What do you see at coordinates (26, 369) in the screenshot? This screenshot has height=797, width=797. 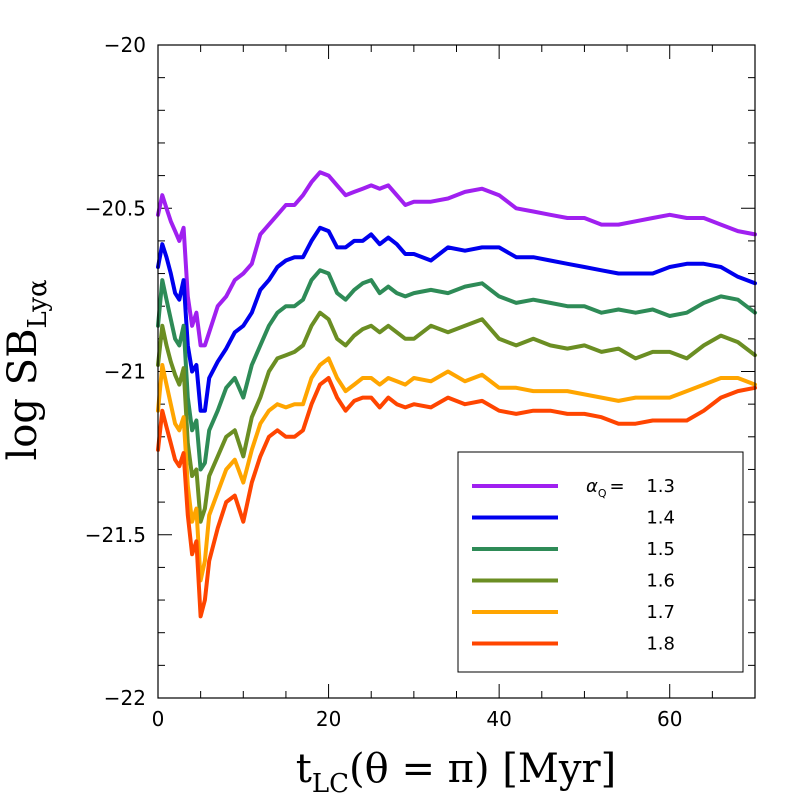 I see `y-axis-label: log SBLyα` at bounding box center [26, 369].